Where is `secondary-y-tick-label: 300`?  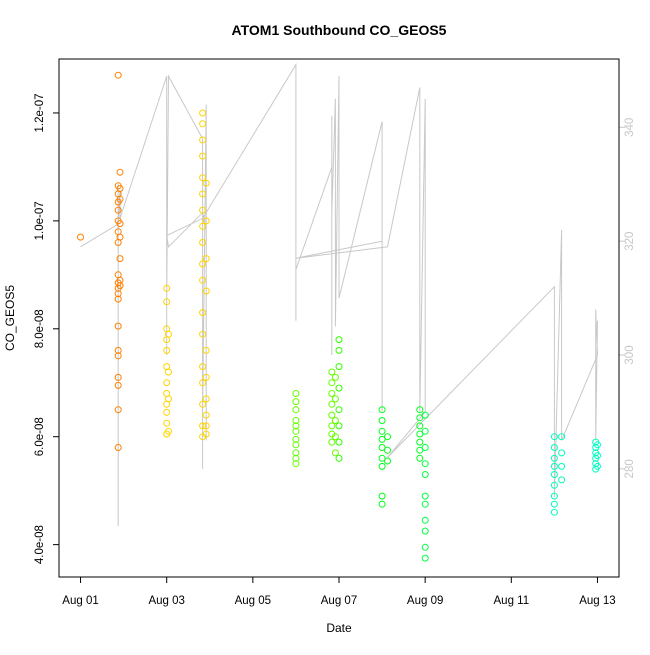 secondary-y-tick-label: 300 is located at coordinates (630, 354).